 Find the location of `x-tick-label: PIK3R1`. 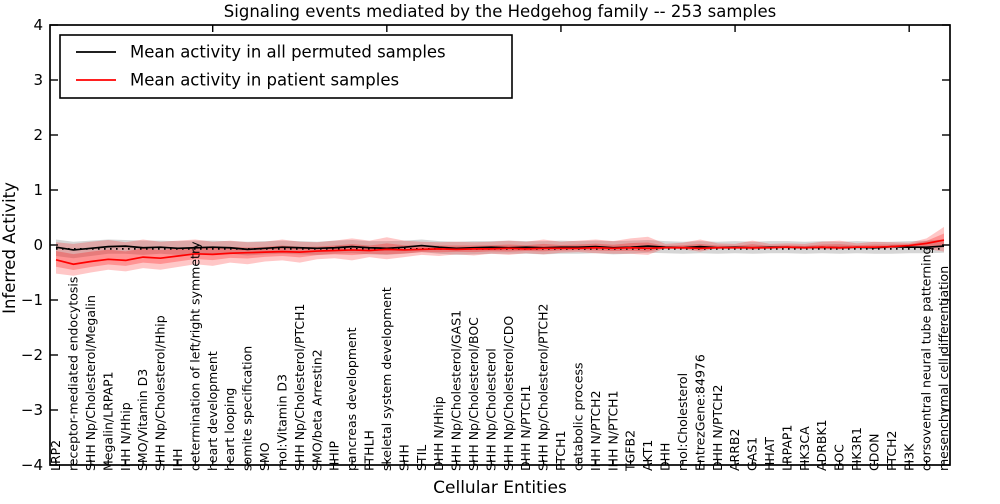

x-tick-label: PIK3R1 is located at coordinates (856, 449).